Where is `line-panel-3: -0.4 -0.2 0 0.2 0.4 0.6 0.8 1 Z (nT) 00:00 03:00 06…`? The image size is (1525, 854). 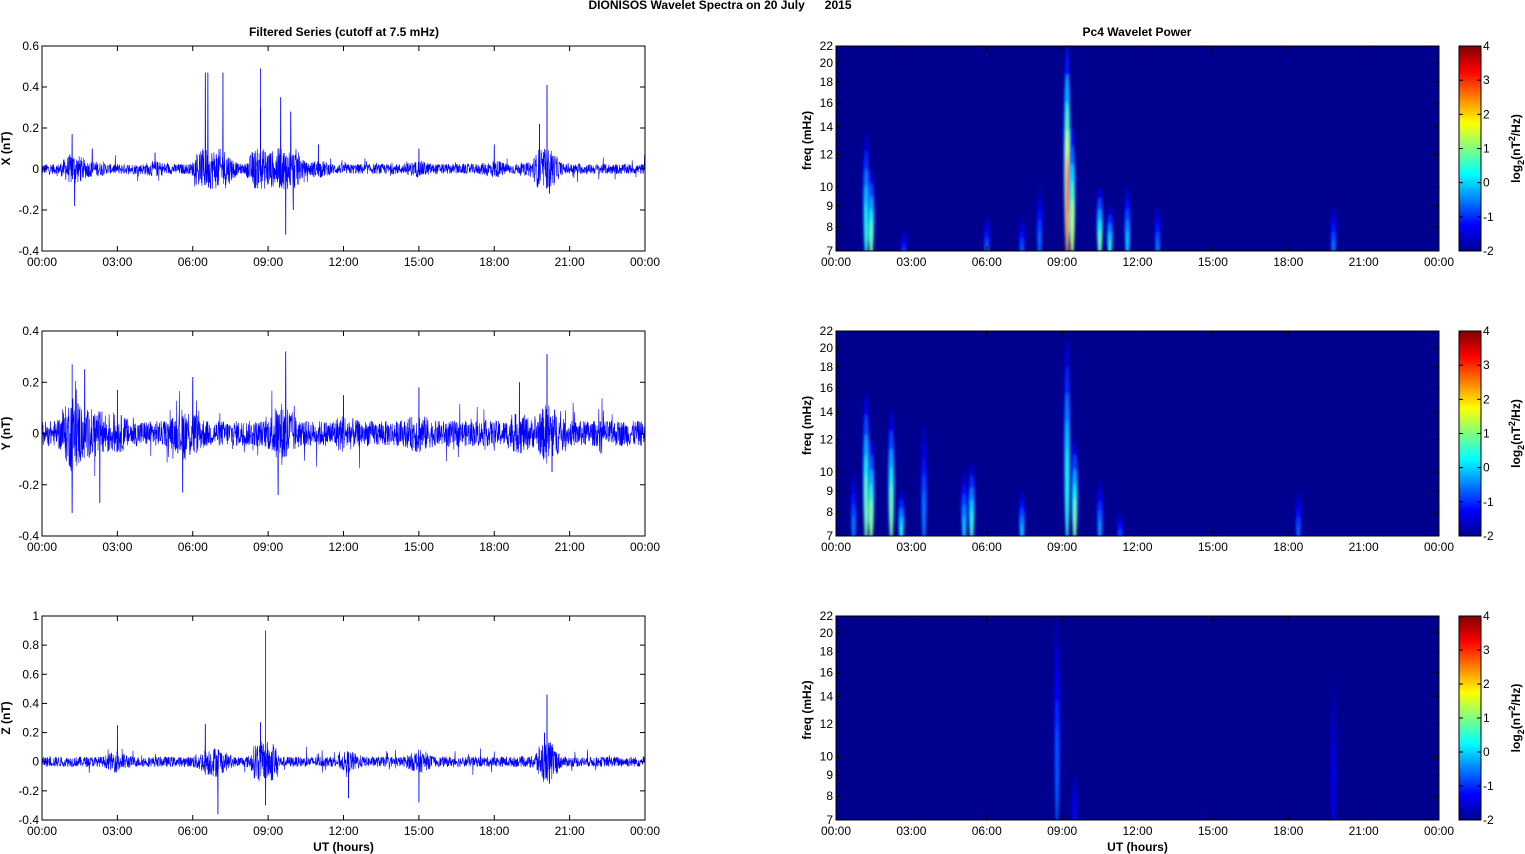
line-panel-3: -0.4 -0.2 0 0.2 0.4 0.6 0.8 1 Z (nT) 00:00 03:00 06… is located at coordinates (330, 731).